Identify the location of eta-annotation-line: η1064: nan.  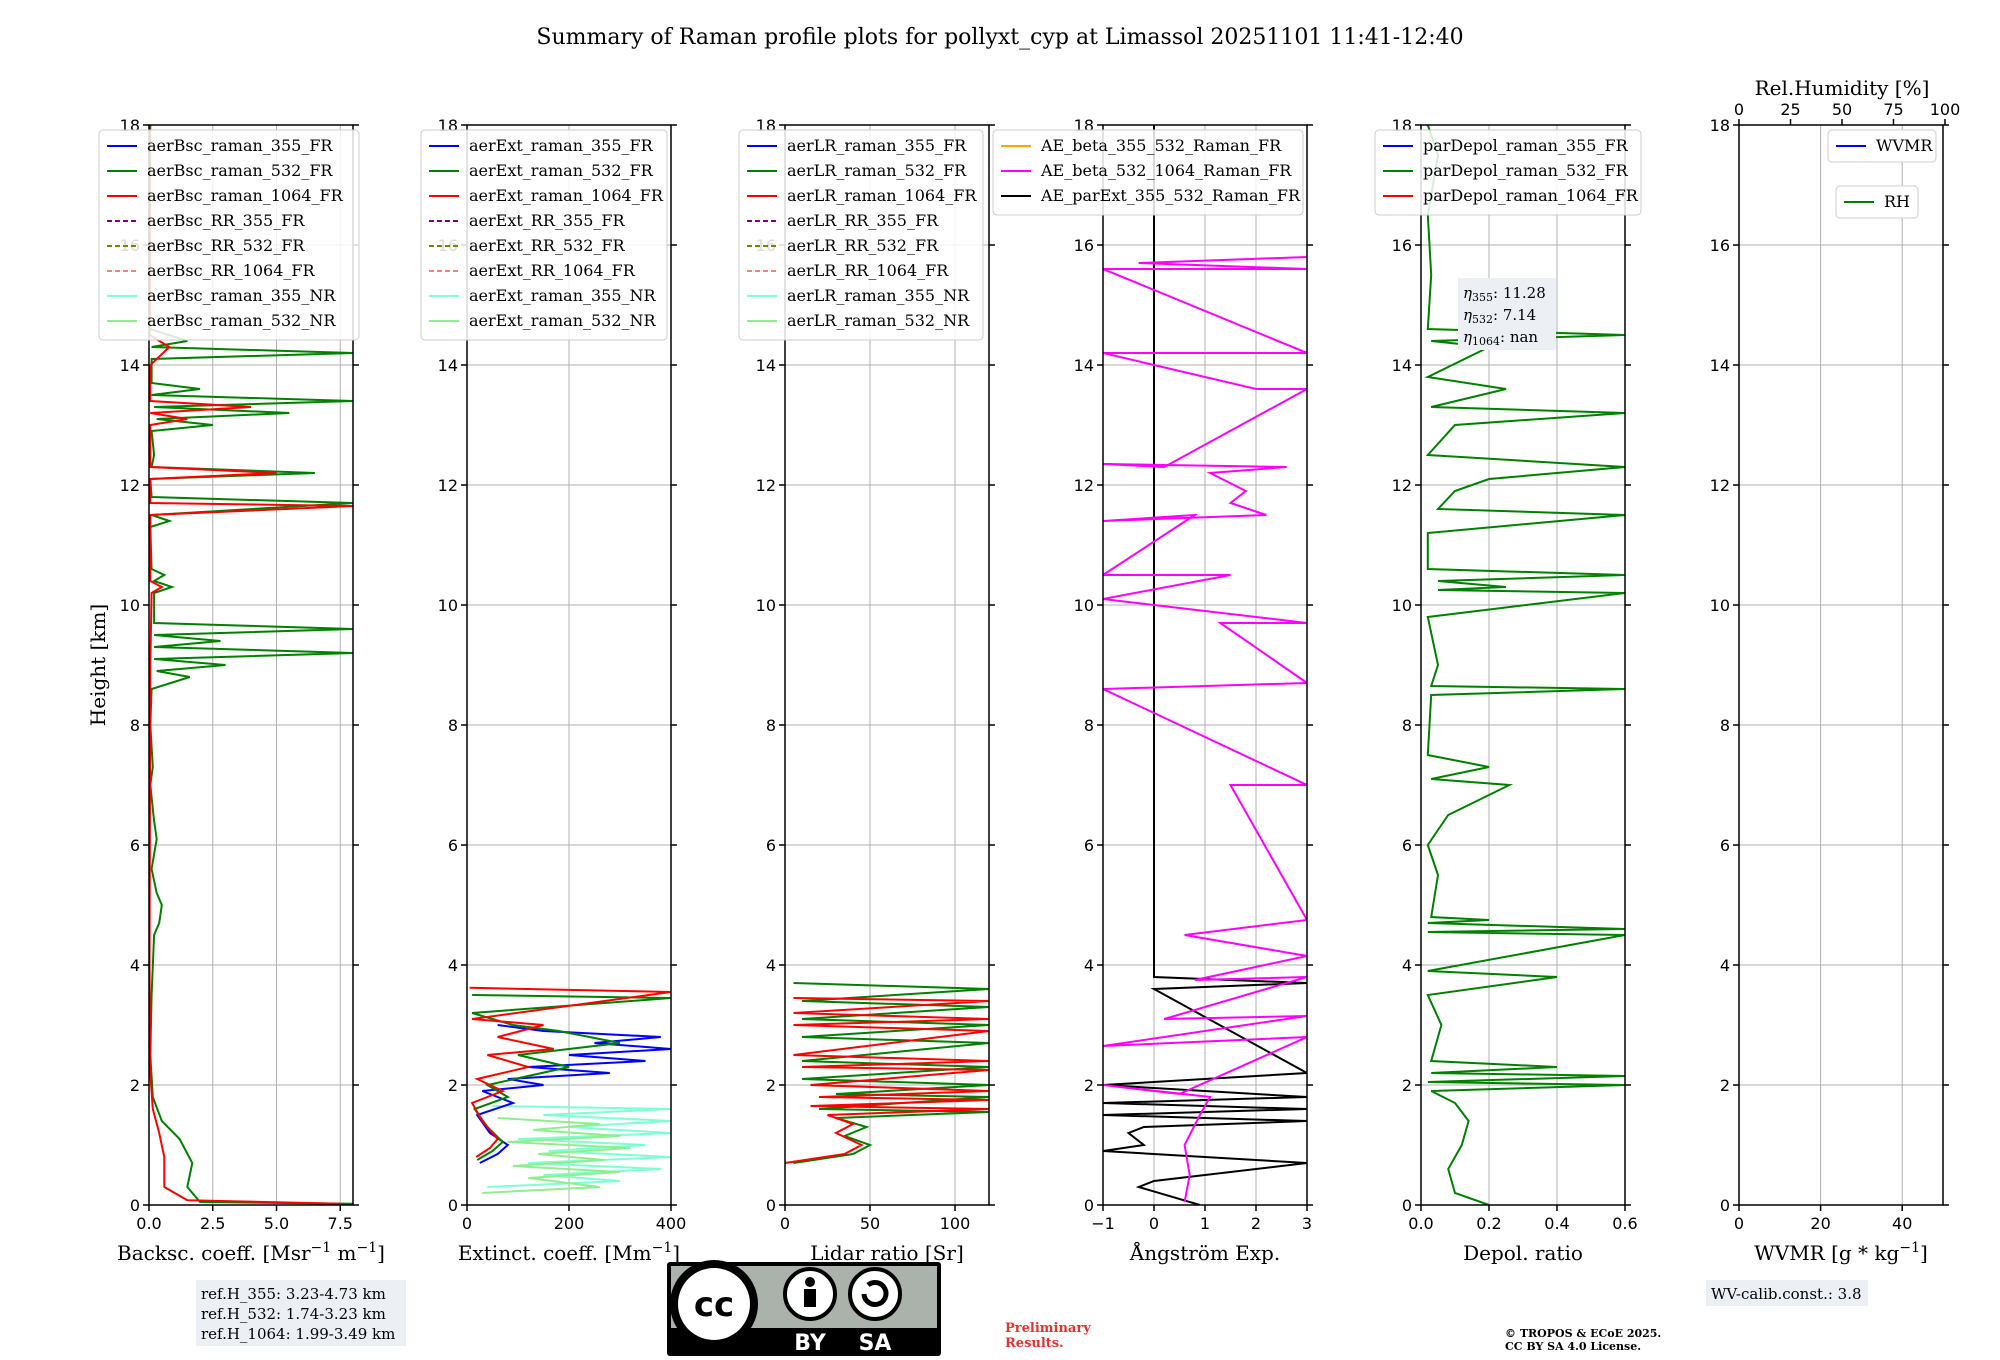
(1500, 338).